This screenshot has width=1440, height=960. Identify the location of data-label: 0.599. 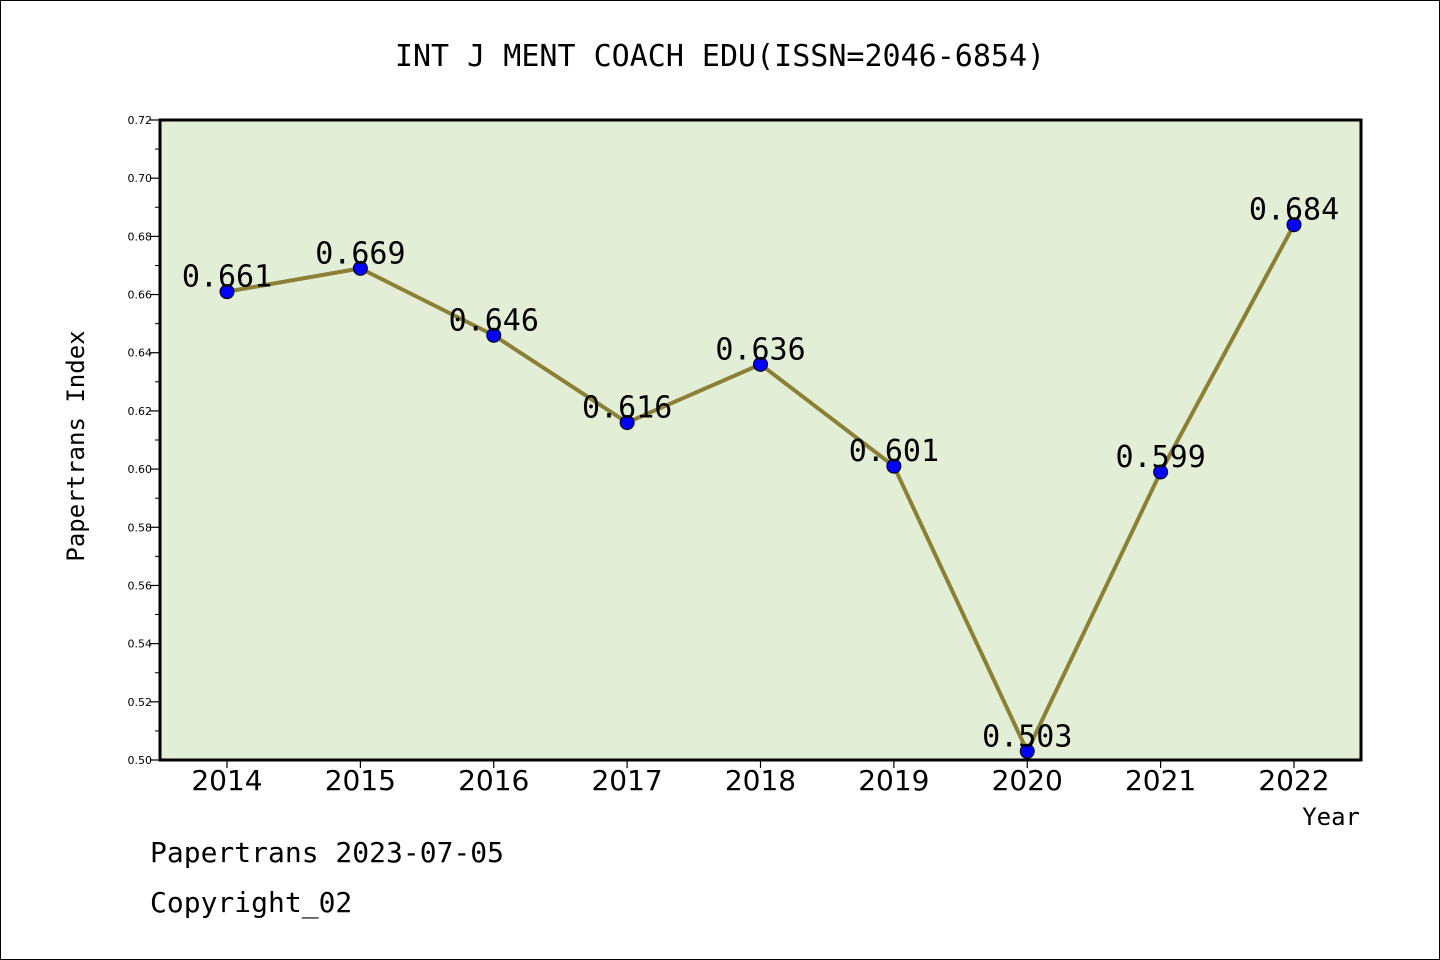
(1160, 457).